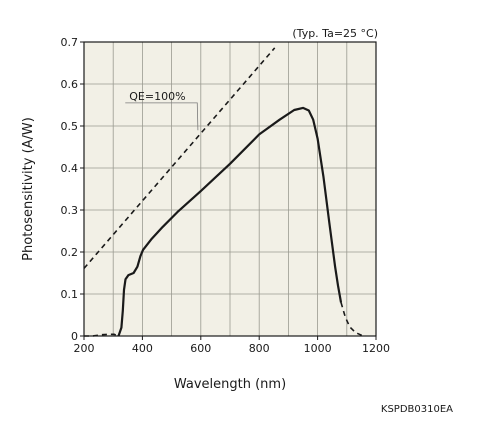 The width and height of the screenshot is (483, 432). I want to click on x-tick-label: 1200, so click(376, 348).